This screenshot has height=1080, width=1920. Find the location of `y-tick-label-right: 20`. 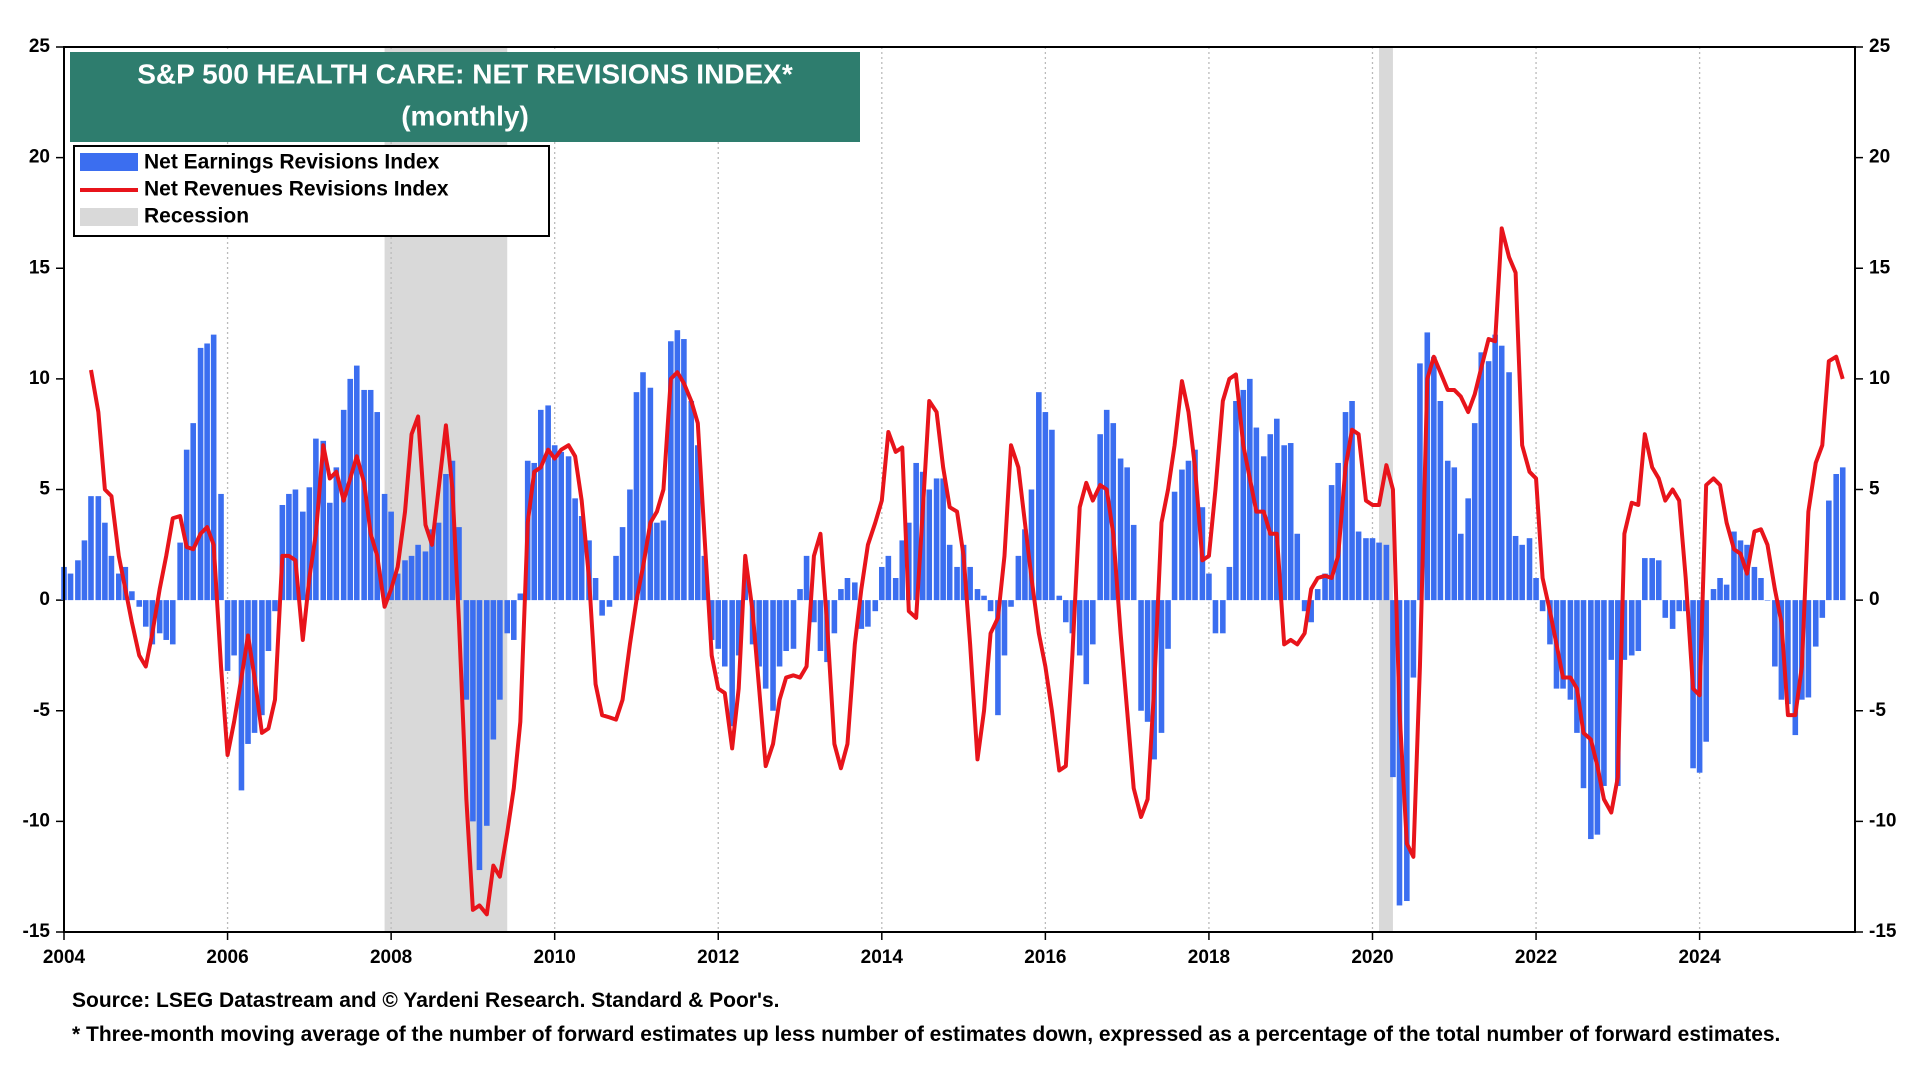

y-tick-label-right: 20 is located at coordinates (1879, 157).